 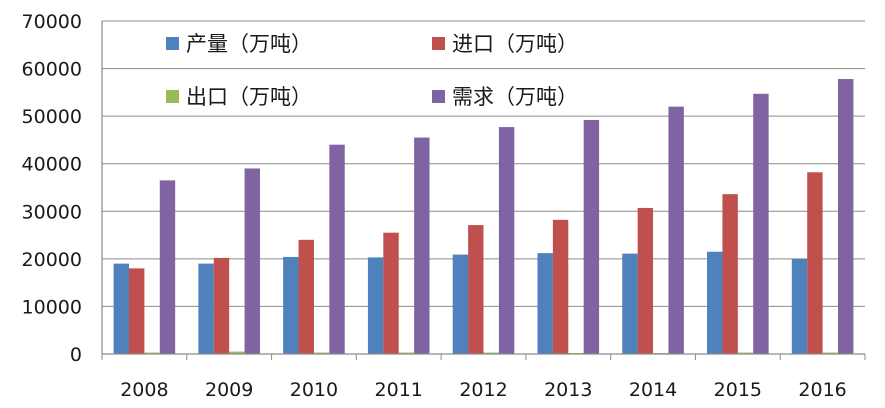 I want to click on bar-series-3-2016, so click(x=830, y=353).